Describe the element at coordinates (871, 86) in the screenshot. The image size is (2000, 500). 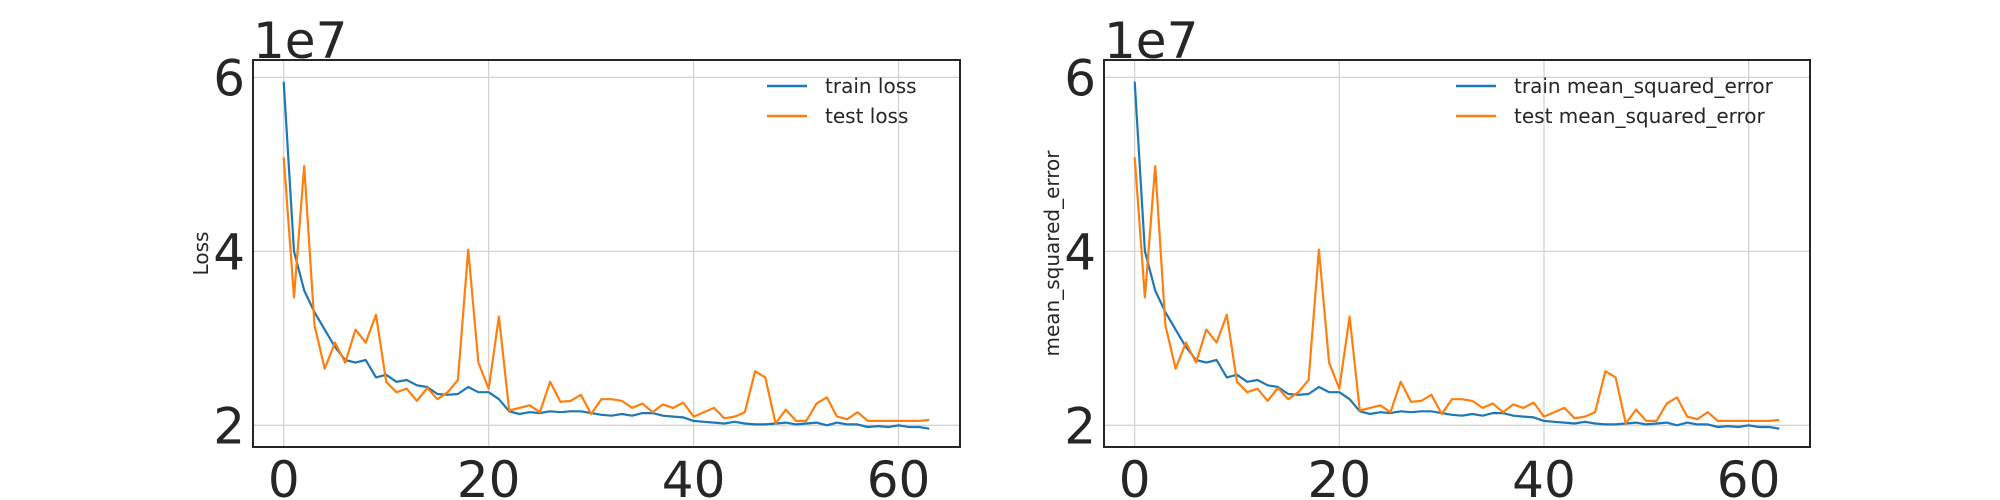
I see `legend-label: train loss` at that location.